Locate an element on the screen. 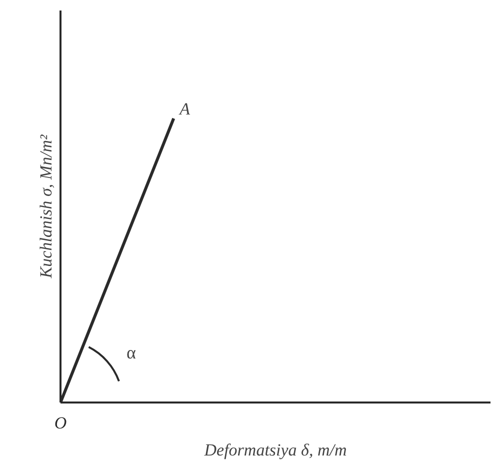 The image size is (500, 462). y-axis-title: Kuchlanish σ, Mn/m² is located at coordinates (46, 207).